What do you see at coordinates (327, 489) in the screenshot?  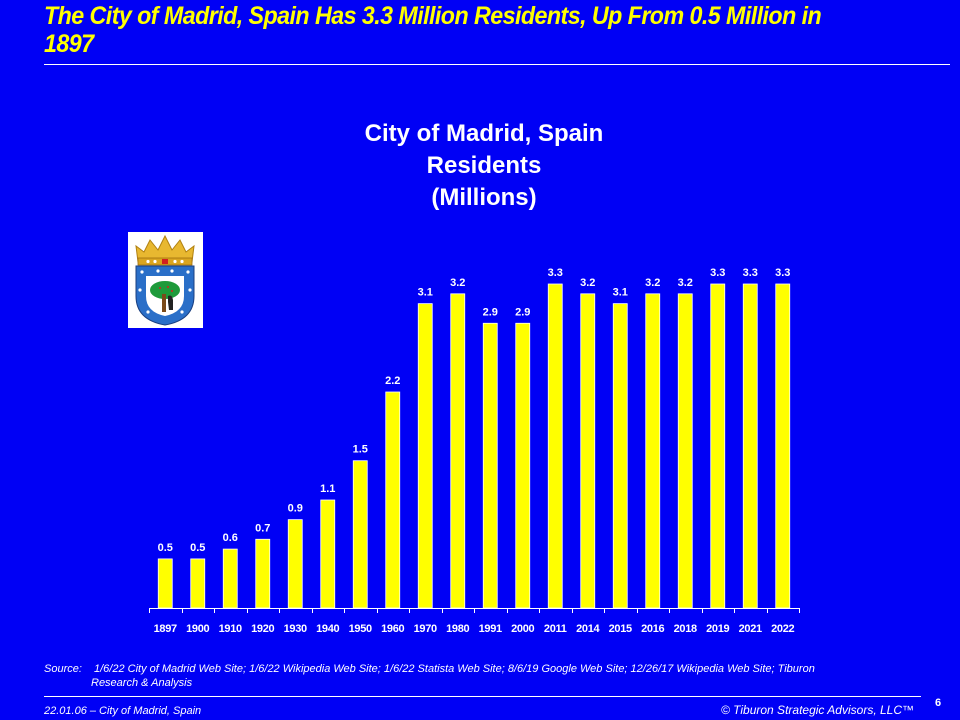 I see `data-label-1940: 1.1` at bounding box center [327, 489].